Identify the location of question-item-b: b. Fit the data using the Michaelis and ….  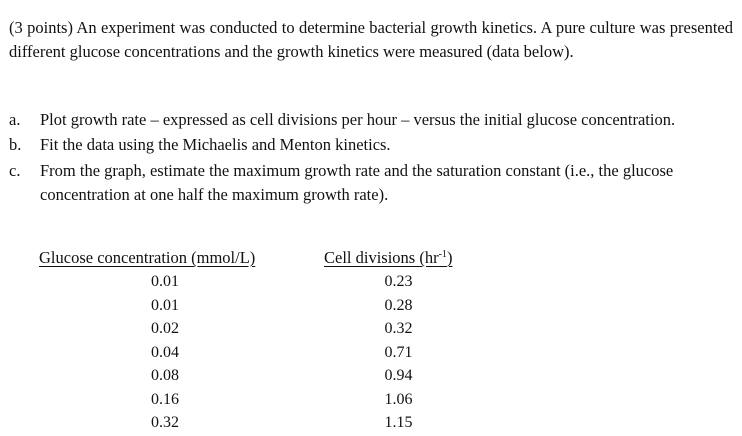
(371, 145).